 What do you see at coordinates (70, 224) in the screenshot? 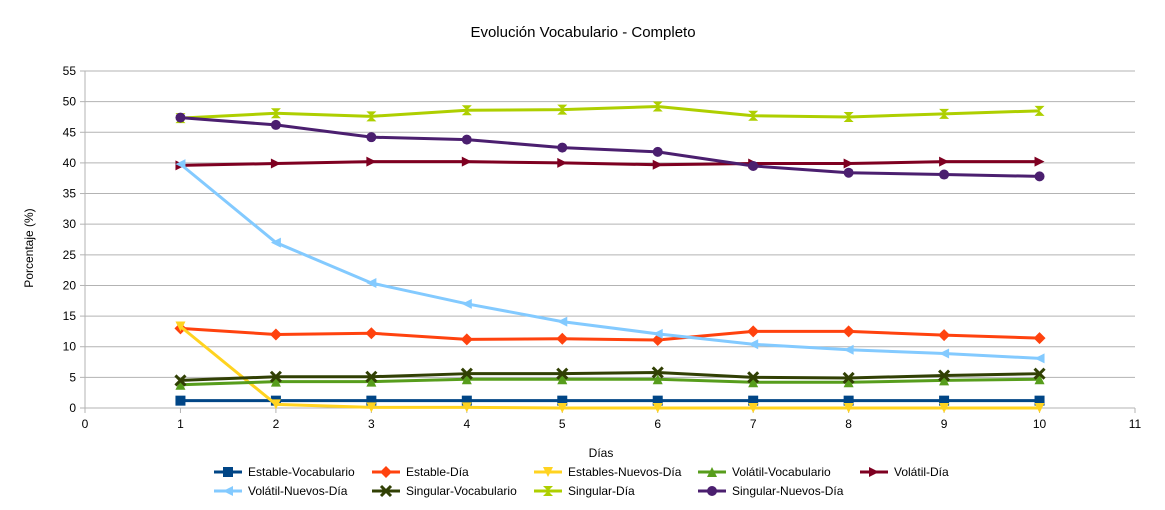
I see `y-tick-label: 30` at bounding box center [70, 224].